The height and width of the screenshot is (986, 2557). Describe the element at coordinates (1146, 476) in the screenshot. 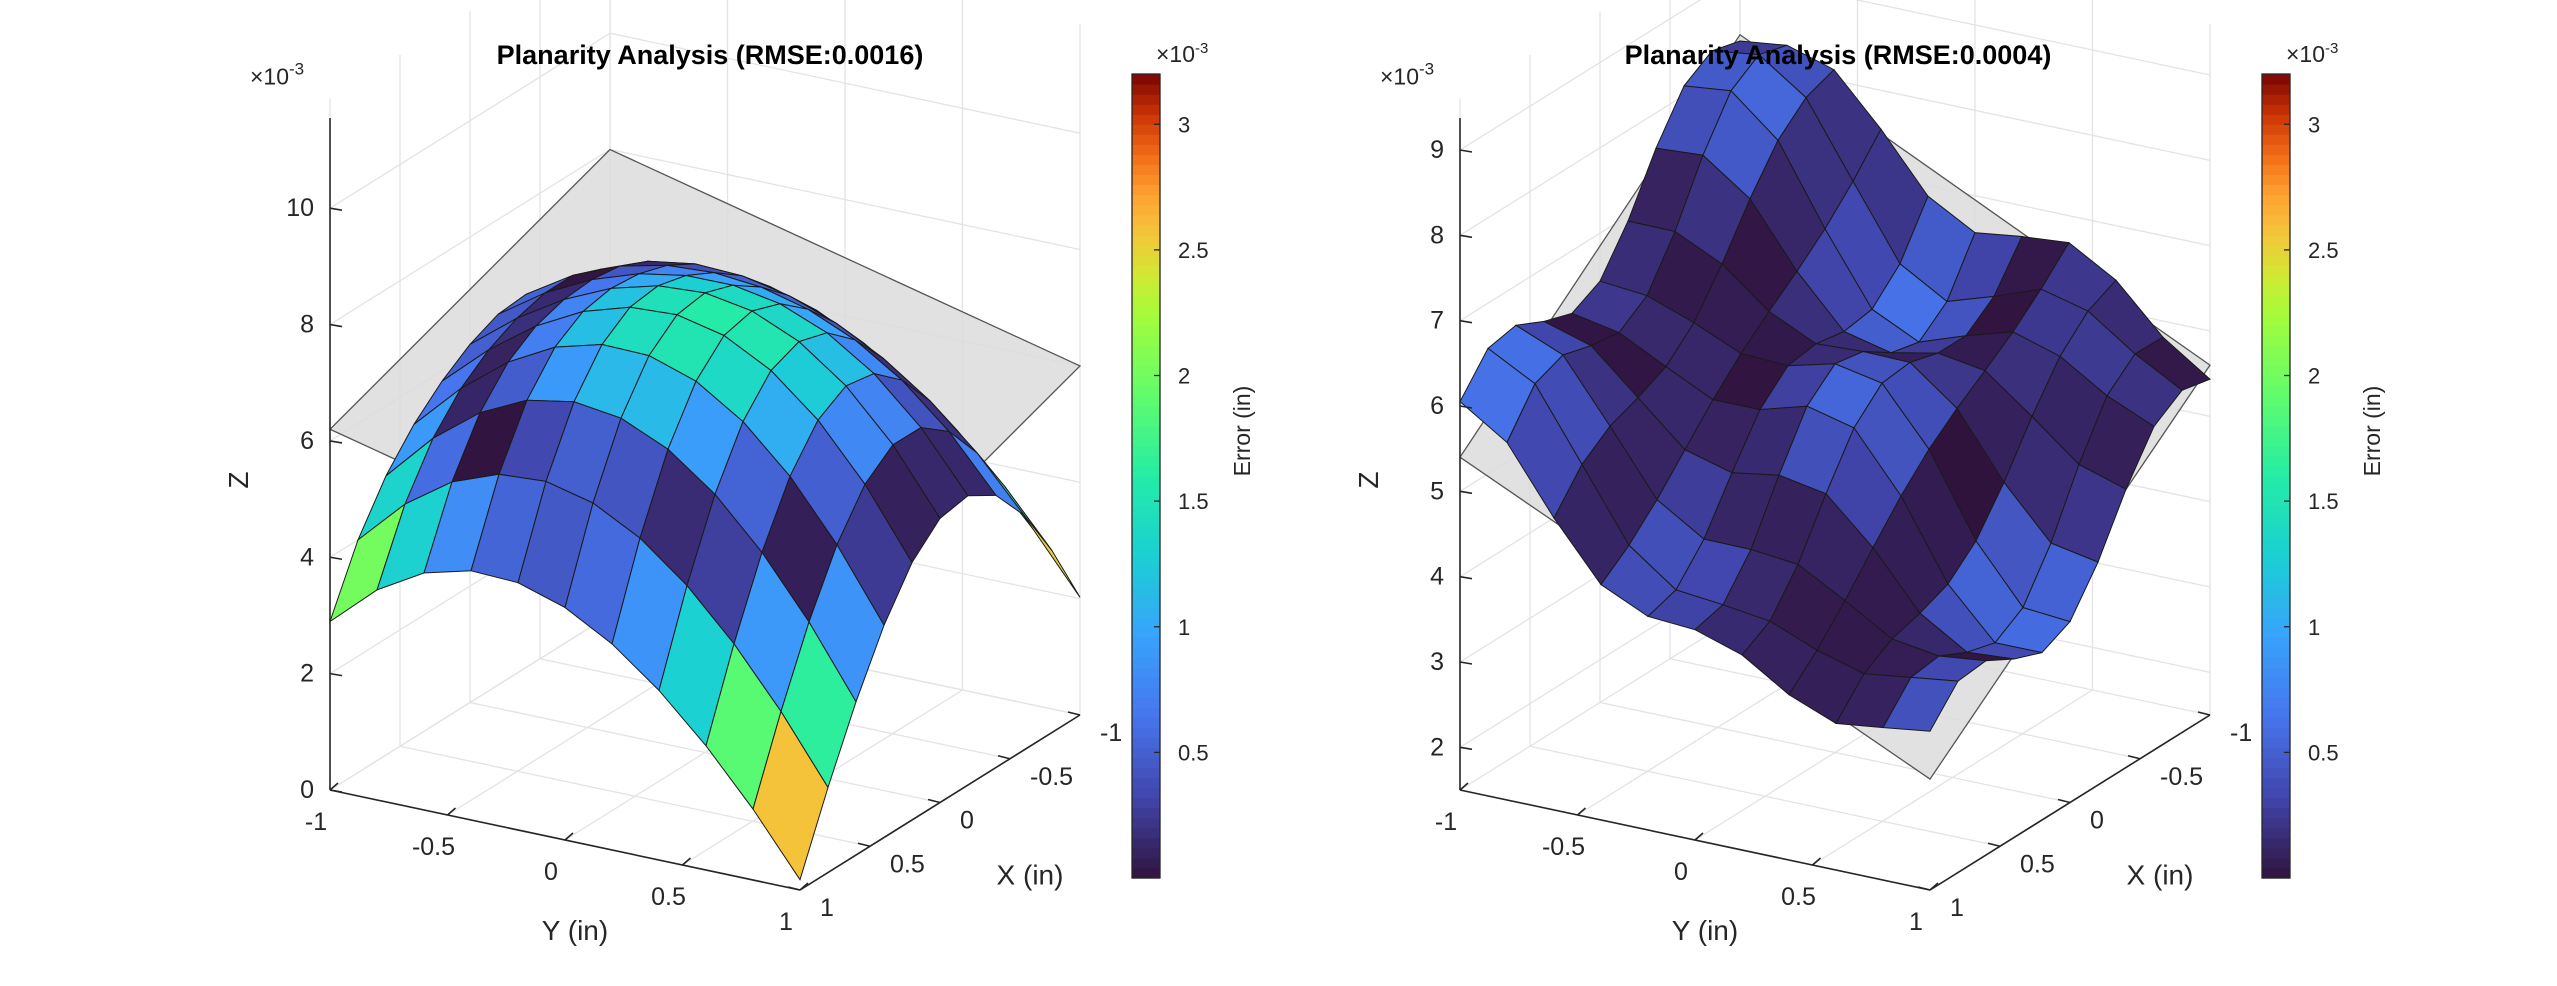

I see `colorbar-frame` at that location.